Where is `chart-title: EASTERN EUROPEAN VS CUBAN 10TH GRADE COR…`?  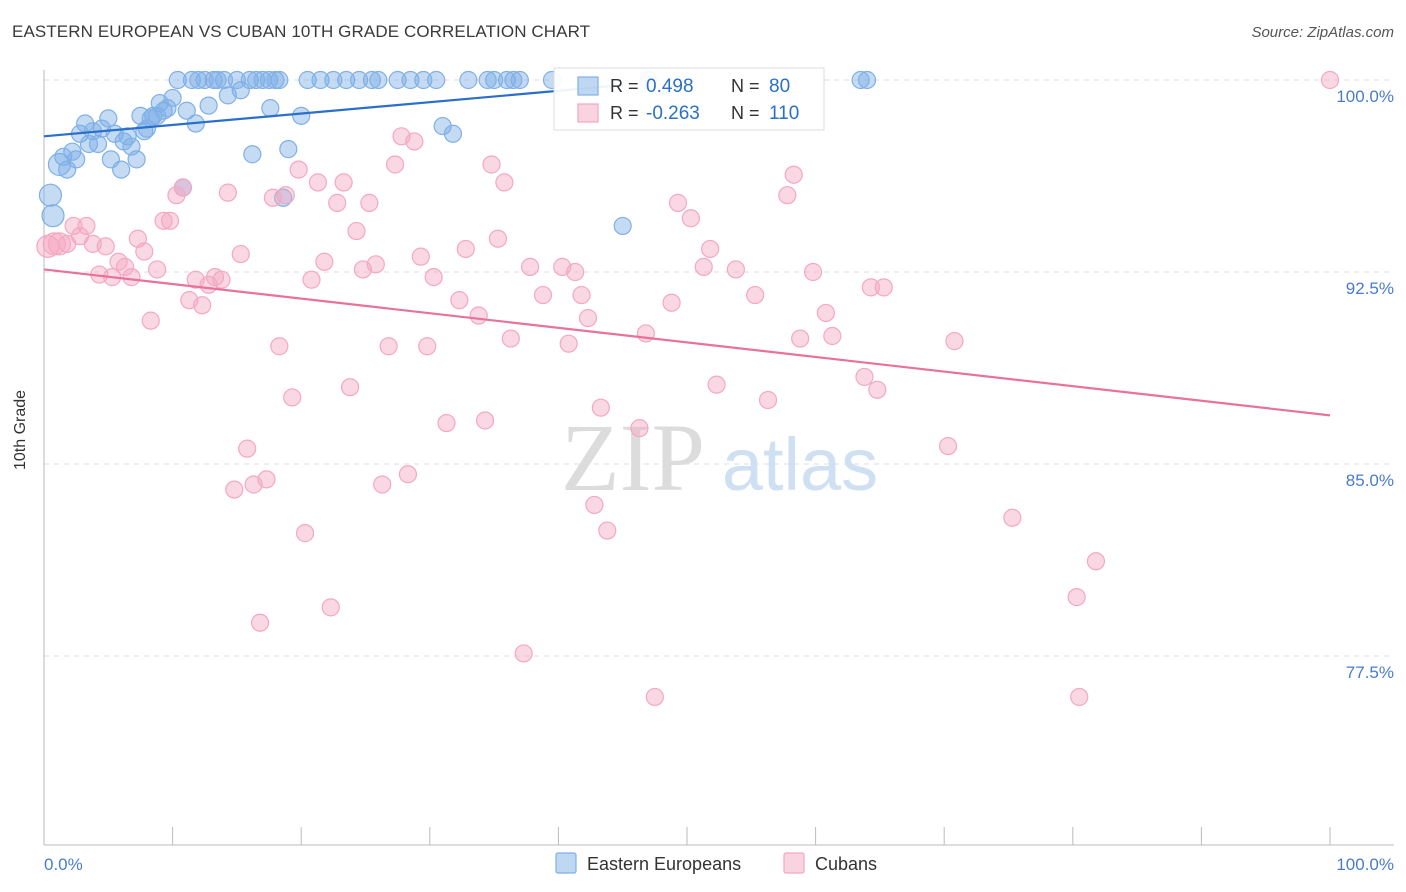
chart-title: EASTERN EUROPEAN VS CUBAN 10TH GRADE COR… is located at coordinates (301, 31).